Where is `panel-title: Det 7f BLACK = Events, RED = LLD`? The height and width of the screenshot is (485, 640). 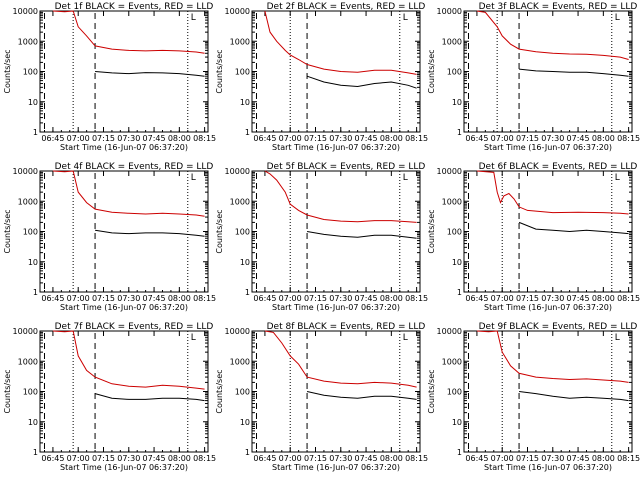 panel-title: Det 7f BLACK = Events, RED = LLD is located at coordinates (134, 327).